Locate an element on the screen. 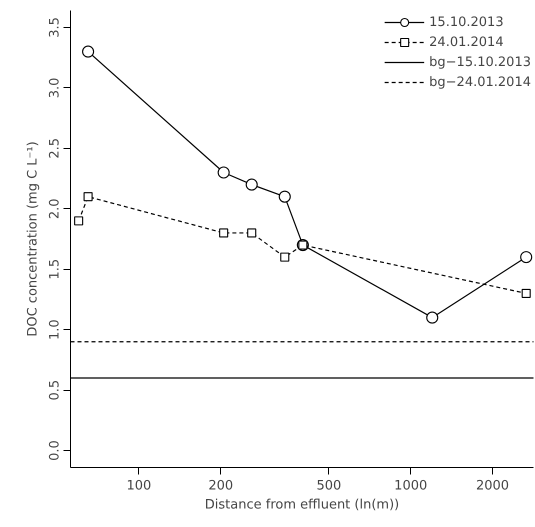 This screenshot has width=535, height=527. x-tick-label: 100 is located at coordinates (139, 486).